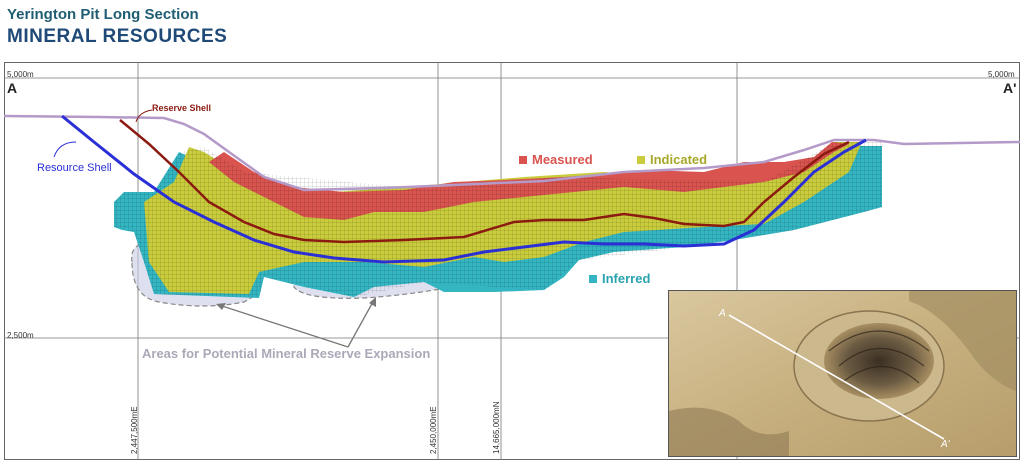  Describe the element at coordinates (372, 302) in the screenshot. I see `expansion-arrowhead-right` at that location.